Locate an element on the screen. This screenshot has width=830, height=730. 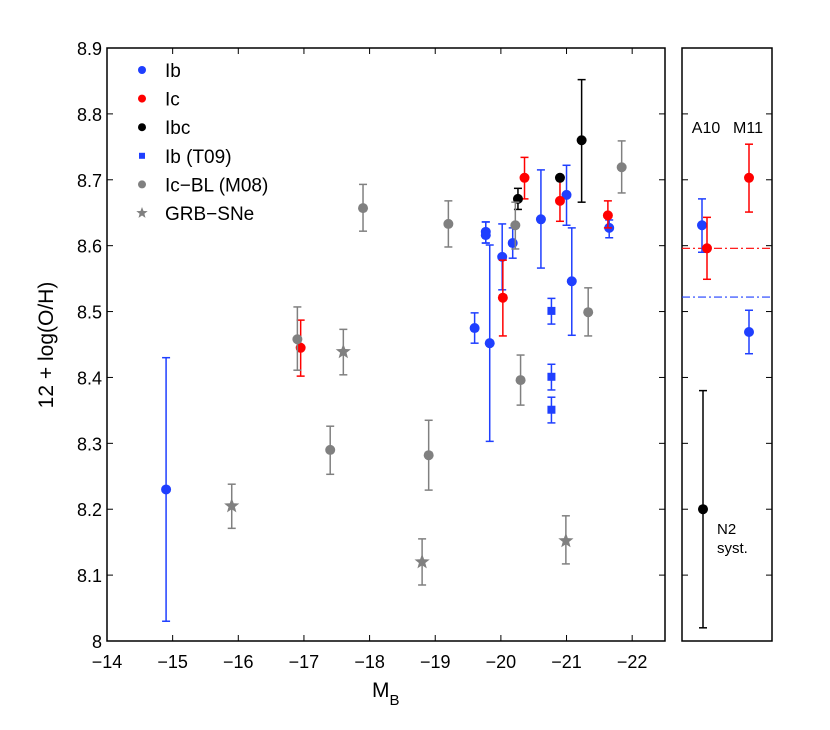
legend-label: GRB−SNe is located at coordinates (209, 214).